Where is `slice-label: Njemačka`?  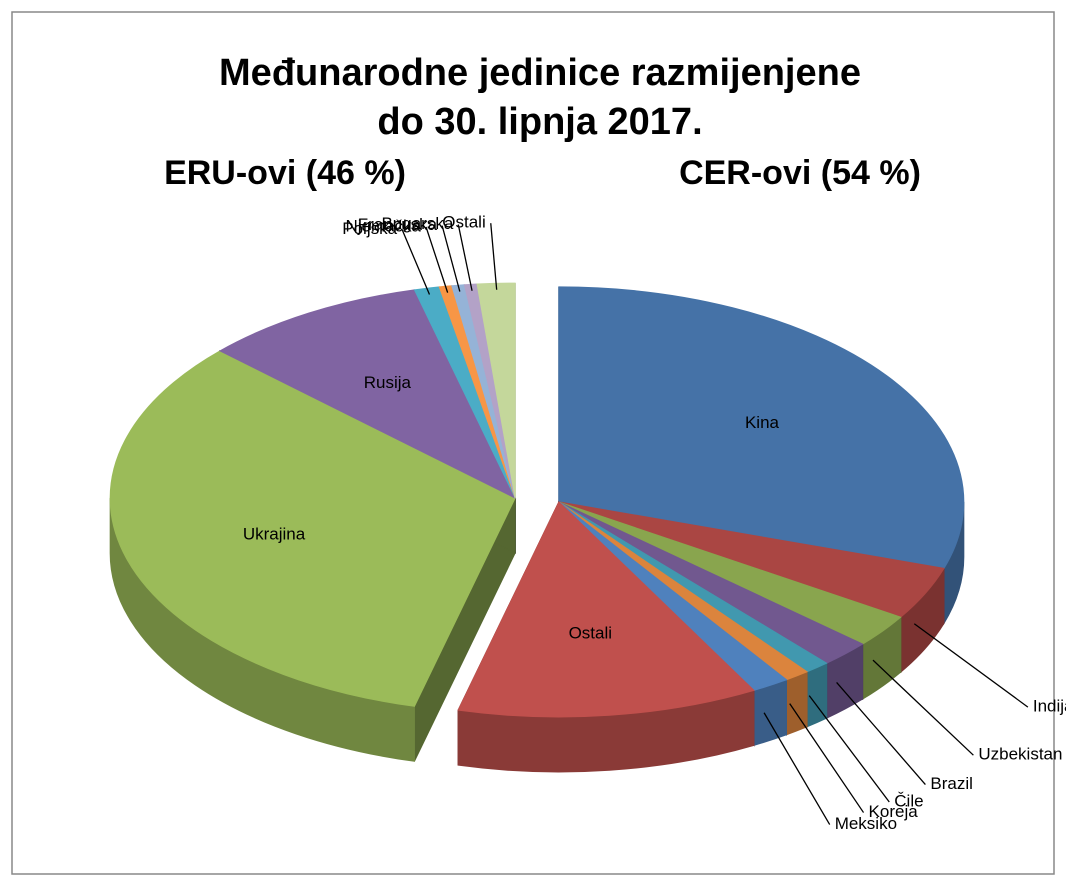 slice-label: Njemačka is located at coordinates (383, 225).